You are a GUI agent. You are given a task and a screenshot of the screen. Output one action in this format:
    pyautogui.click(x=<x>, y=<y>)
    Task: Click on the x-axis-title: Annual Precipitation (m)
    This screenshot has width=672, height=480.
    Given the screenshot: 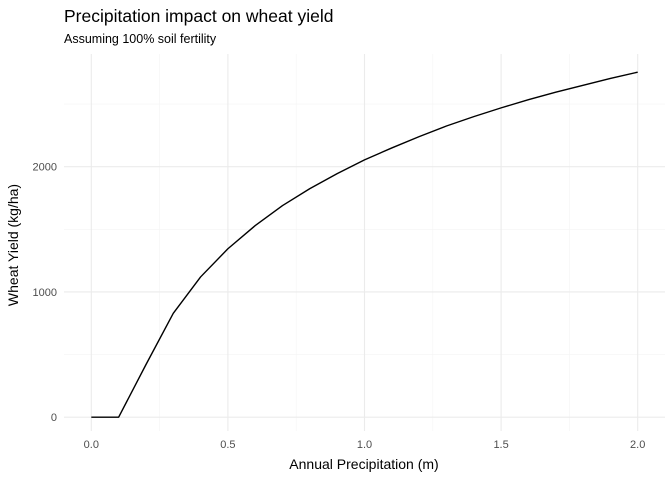 What is the action you would take?
    pyautogui.click(x=363, y=464)
    